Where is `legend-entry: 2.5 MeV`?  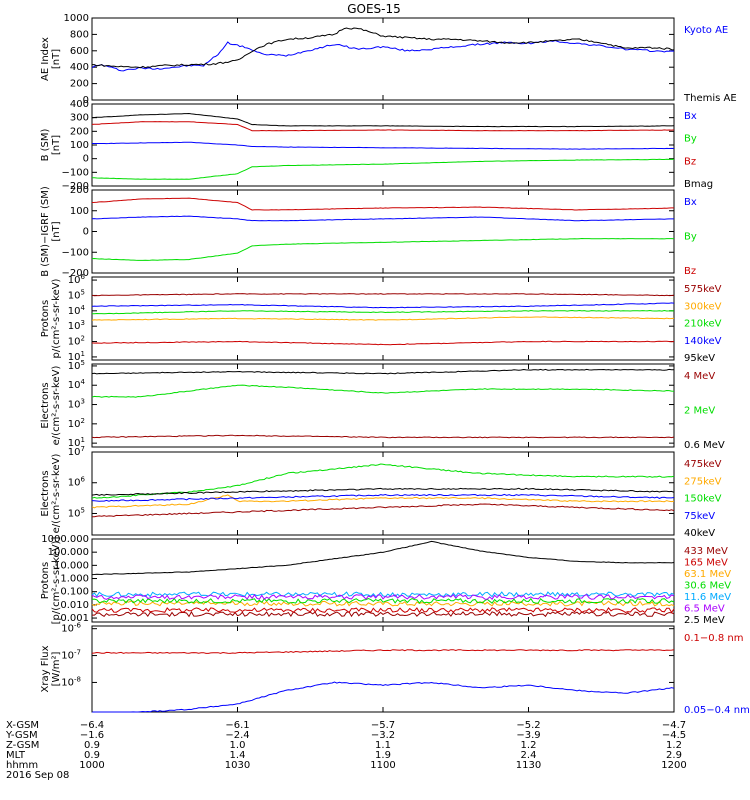
legend-entry: 2.5 MeV is located at coordinates (704, 620).